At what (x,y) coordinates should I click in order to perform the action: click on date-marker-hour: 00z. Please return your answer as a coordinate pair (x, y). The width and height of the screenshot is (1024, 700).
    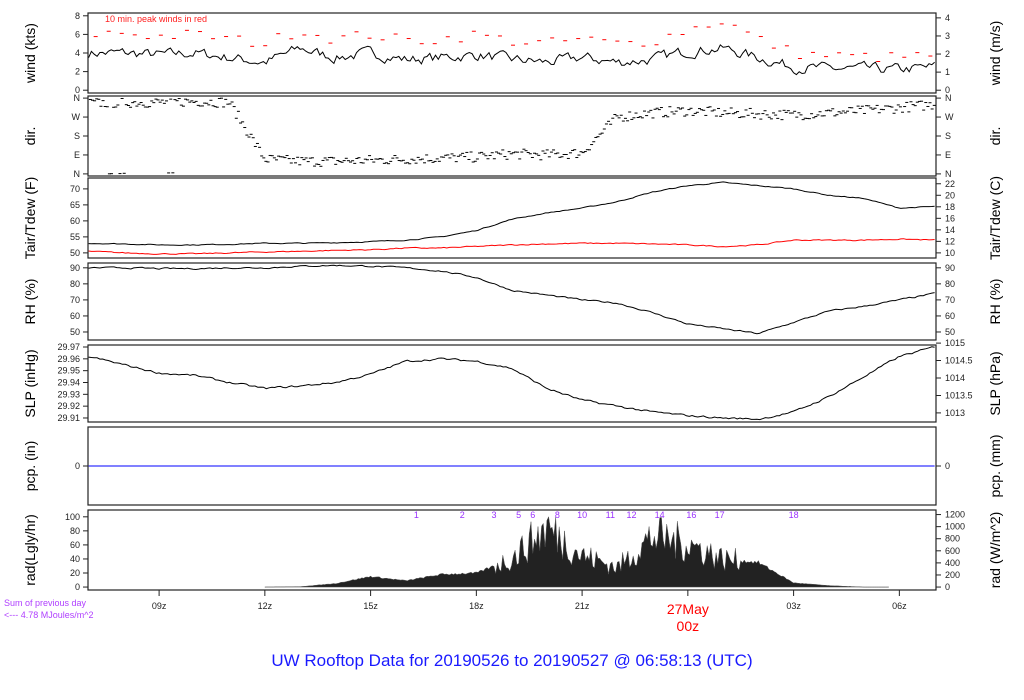
    Looking at the image, I should click on (688, 626).